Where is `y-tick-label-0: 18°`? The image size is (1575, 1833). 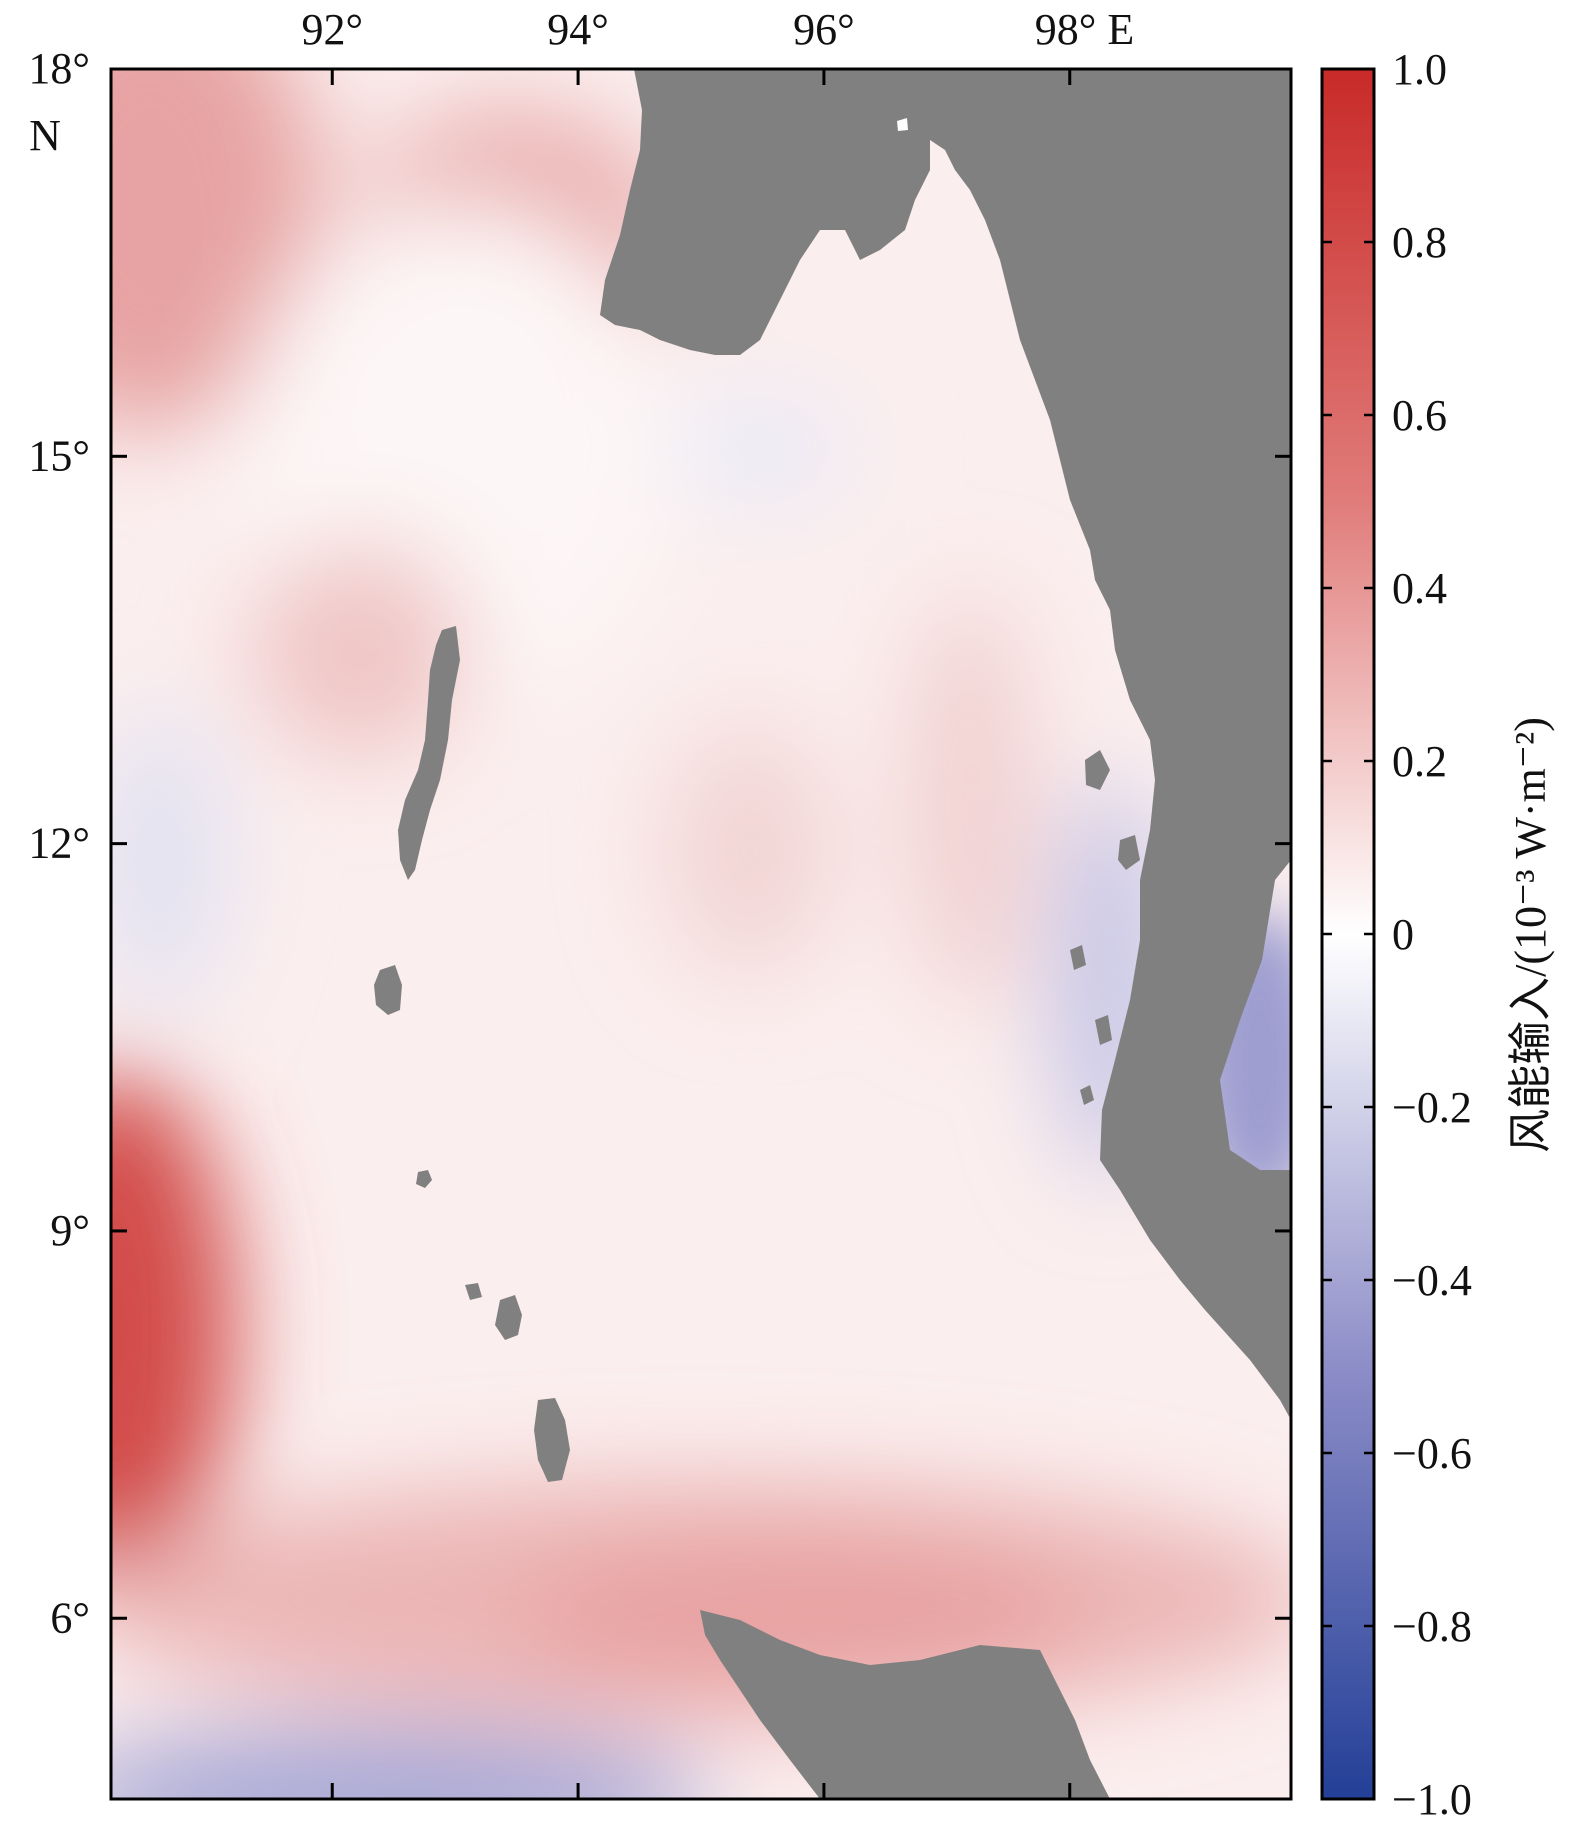 y-tick-label-0: 18° is located at coordinates (59, 68).